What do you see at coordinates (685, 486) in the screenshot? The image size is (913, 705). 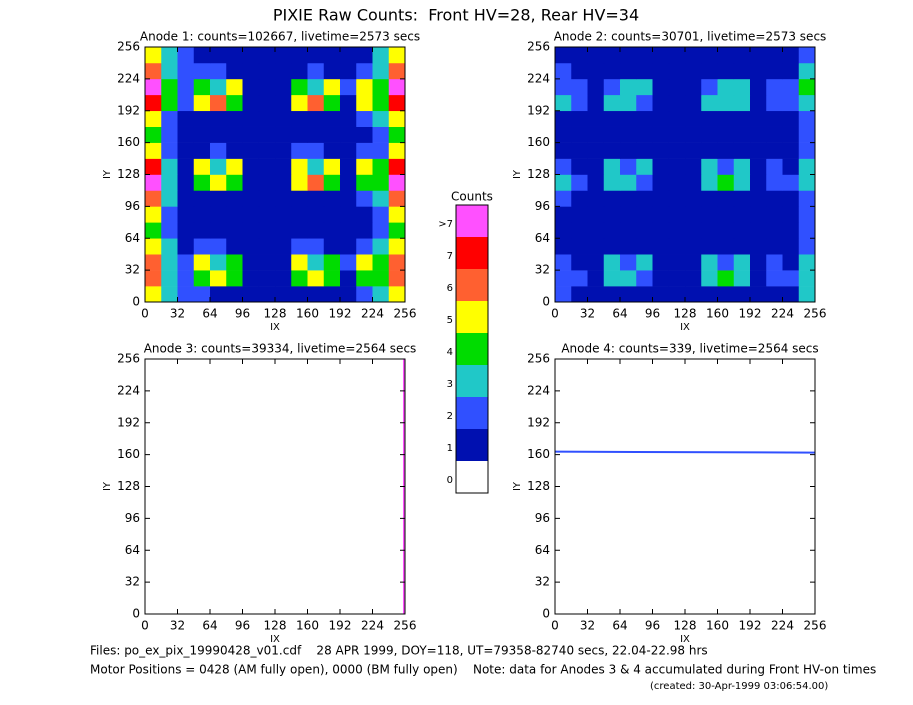 I see `plot-frame` at bounding box center [685, 486].